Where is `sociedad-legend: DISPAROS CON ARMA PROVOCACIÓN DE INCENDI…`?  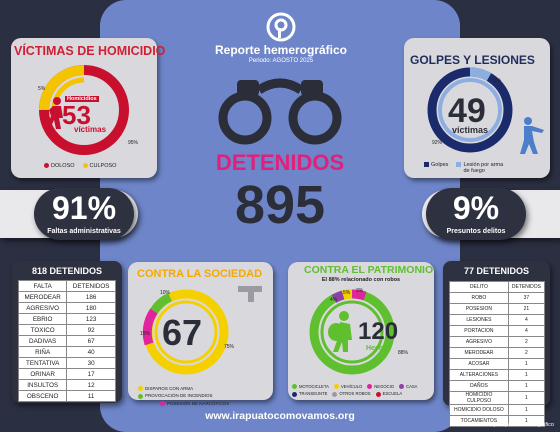 sociedad-legend: DISPAROS CON ARMA PROVOCACIÓN DE INCENDI… is located at coordinates (203, 396).